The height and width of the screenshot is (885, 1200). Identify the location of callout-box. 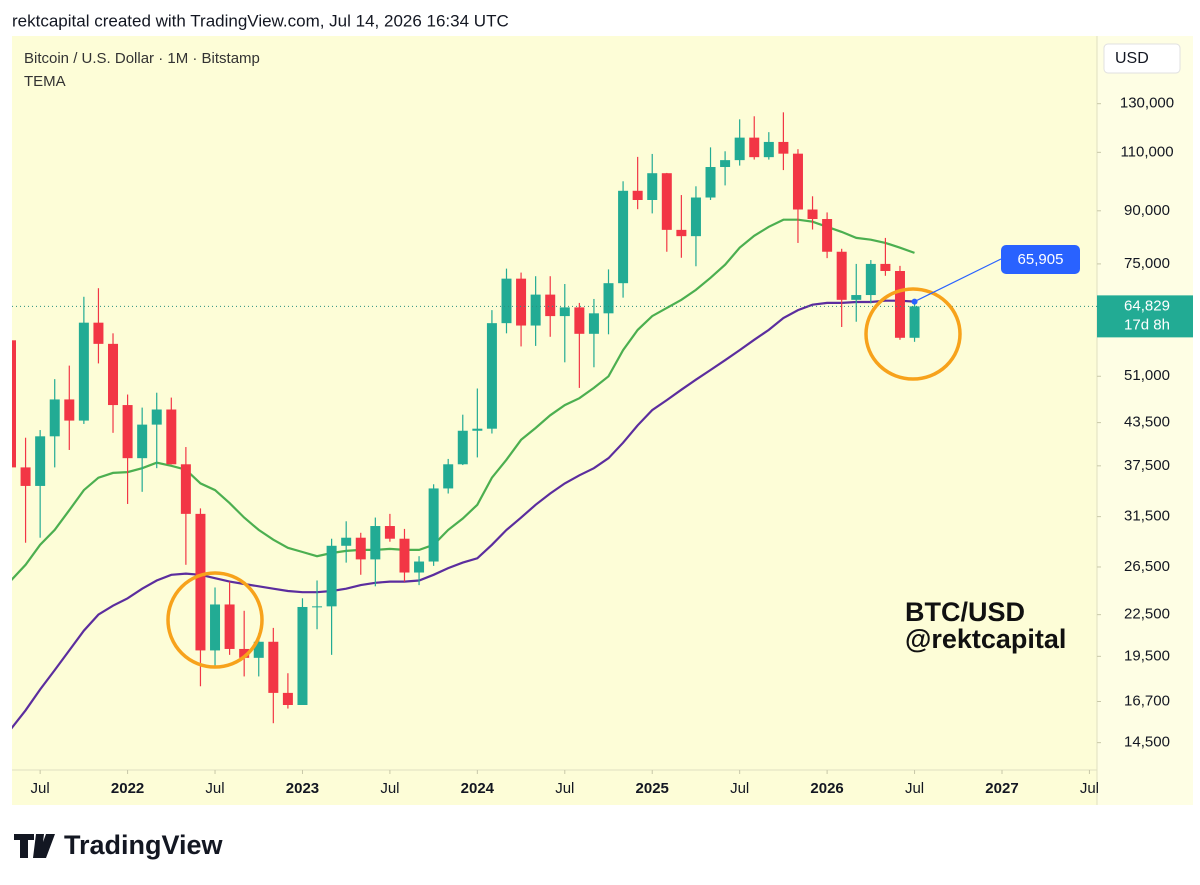
(1040, 259).